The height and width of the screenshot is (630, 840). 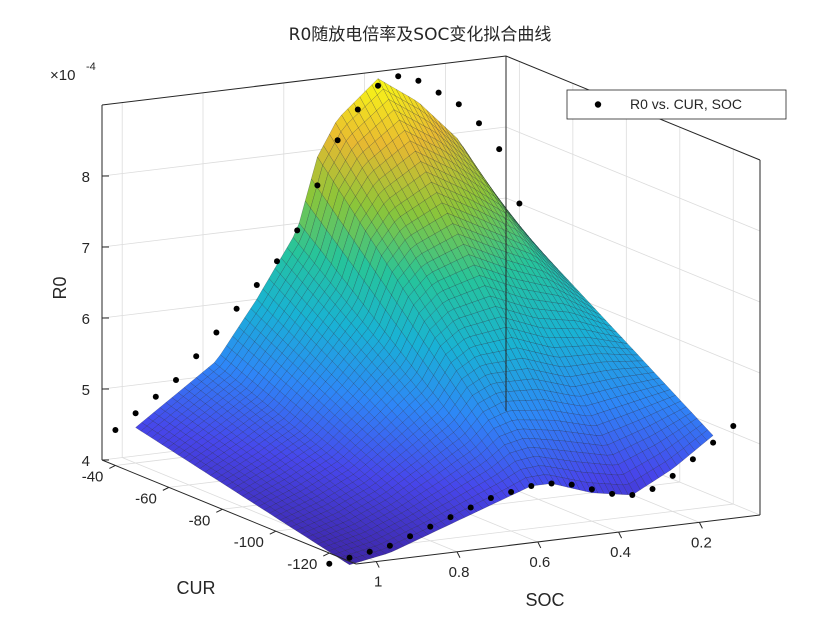 I want to click on z-tick-label: 4, so click(x=86, y=461).